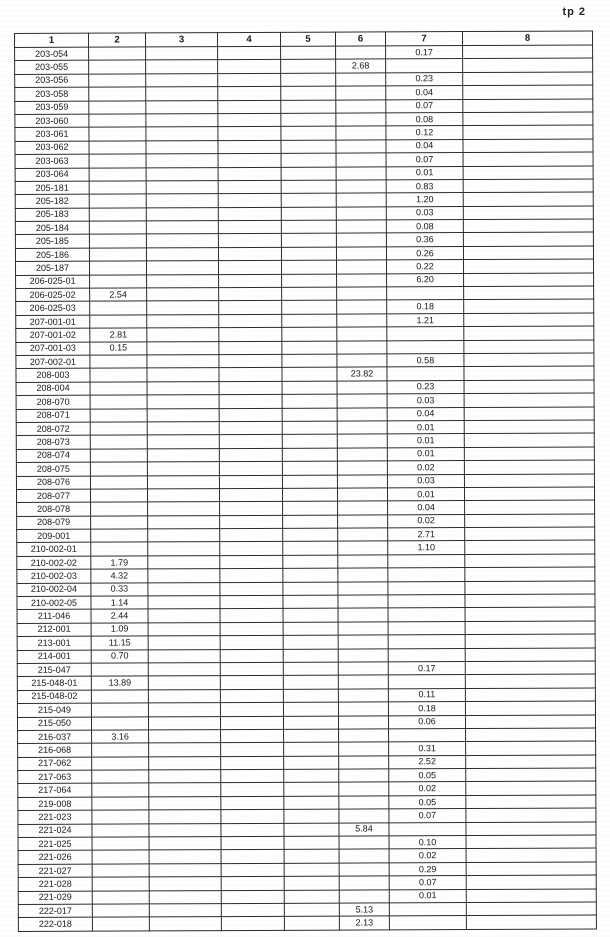 The width and height of the screenshot is (610, 937). I want to click on value-cell: 0.07, so click(425, 159).